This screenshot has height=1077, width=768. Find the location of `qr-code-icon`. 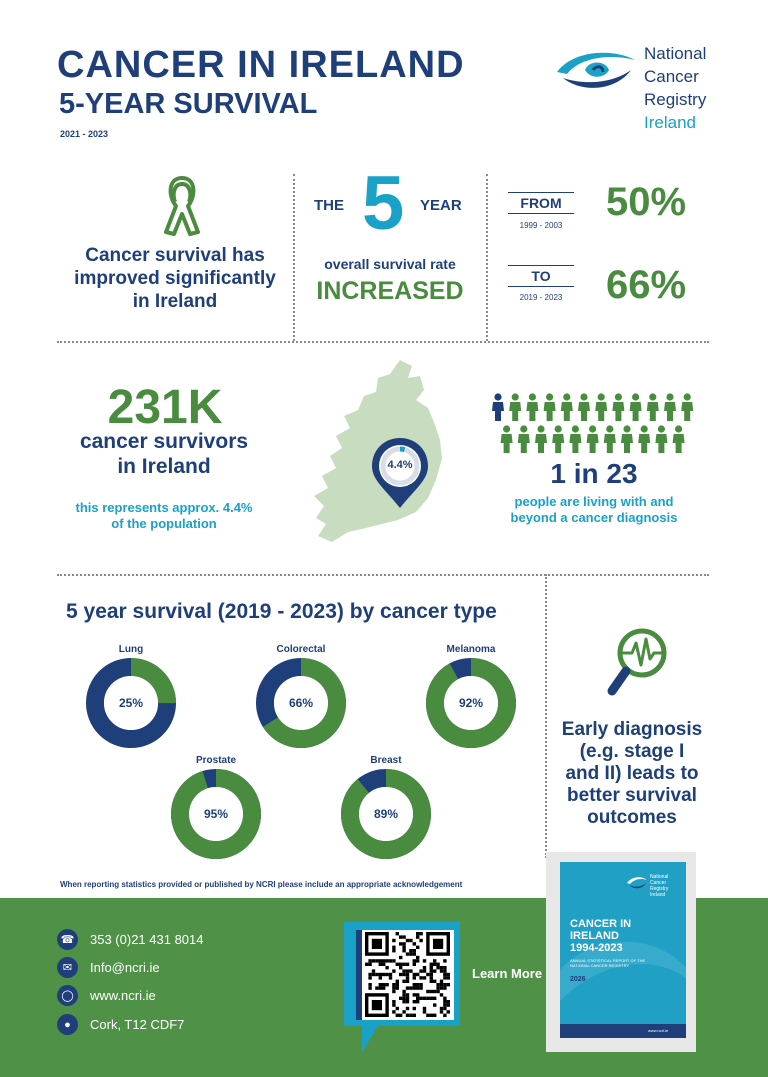

qr-code-icon is located at coordinates (408, 975).